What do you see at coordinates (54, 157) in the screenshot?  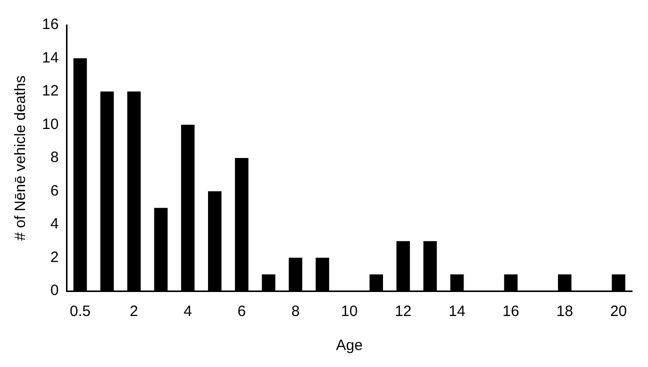 I see `y-tick-label: 8` at bounding box center [54, 157].